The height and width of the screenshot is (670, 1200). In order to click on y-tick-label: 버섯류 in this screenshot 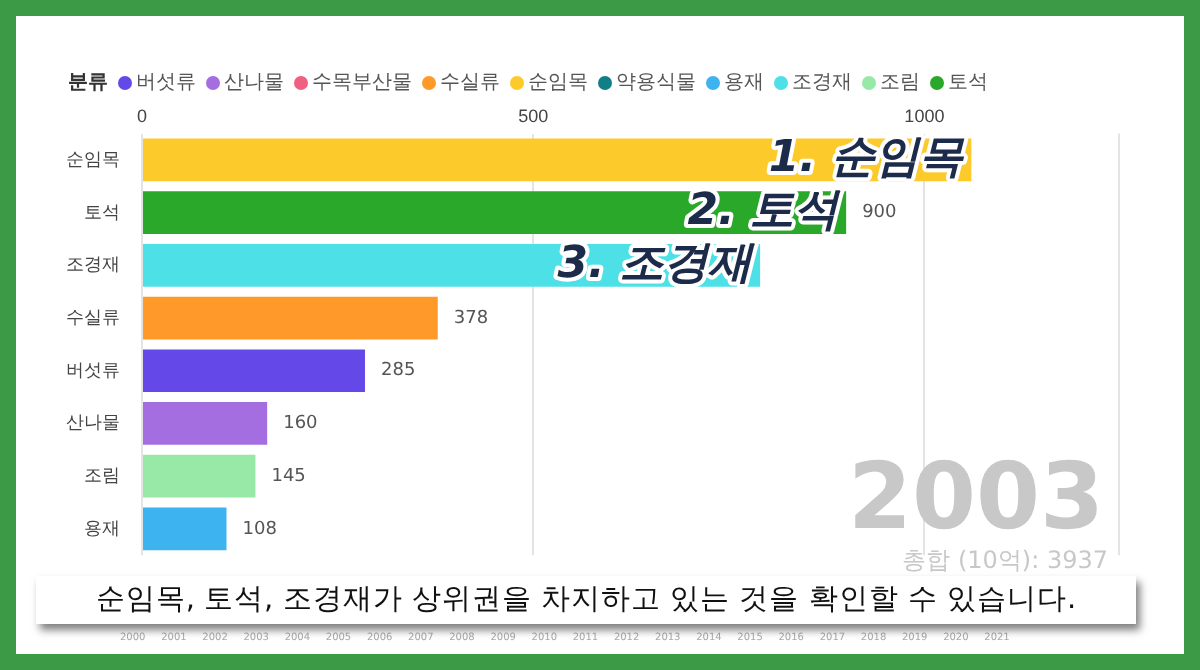, I will do `click(93, 369)`.